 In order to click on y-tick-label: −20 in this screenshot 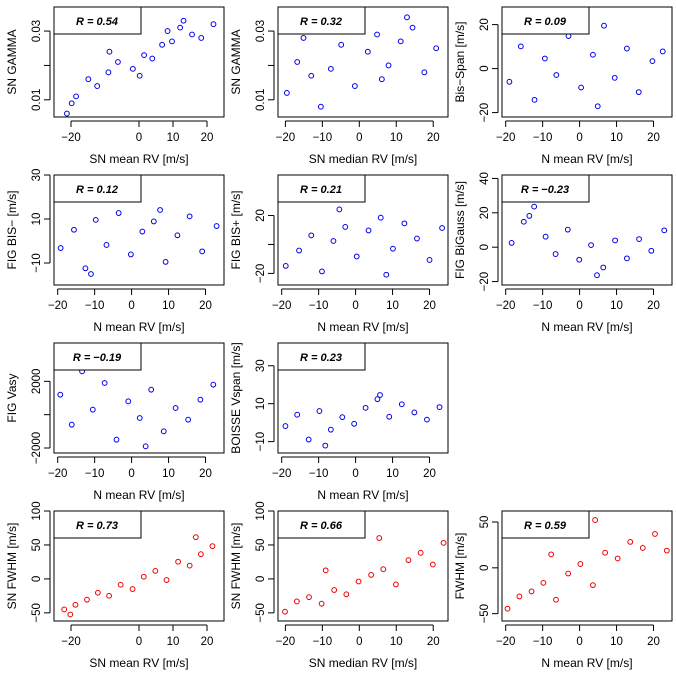, I will do `click(485, 282)`.